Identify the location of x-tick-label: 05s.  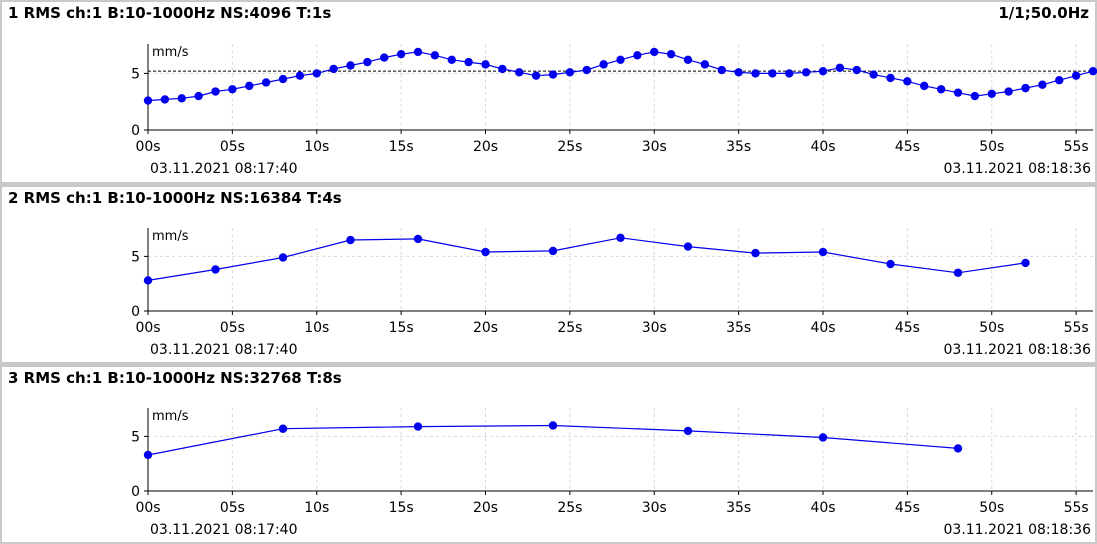
(232, 328).